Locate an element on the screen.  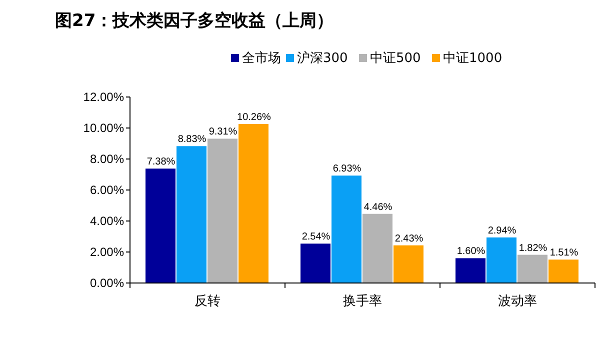
data-label: 8.83% is located at coordinates (192, 140).